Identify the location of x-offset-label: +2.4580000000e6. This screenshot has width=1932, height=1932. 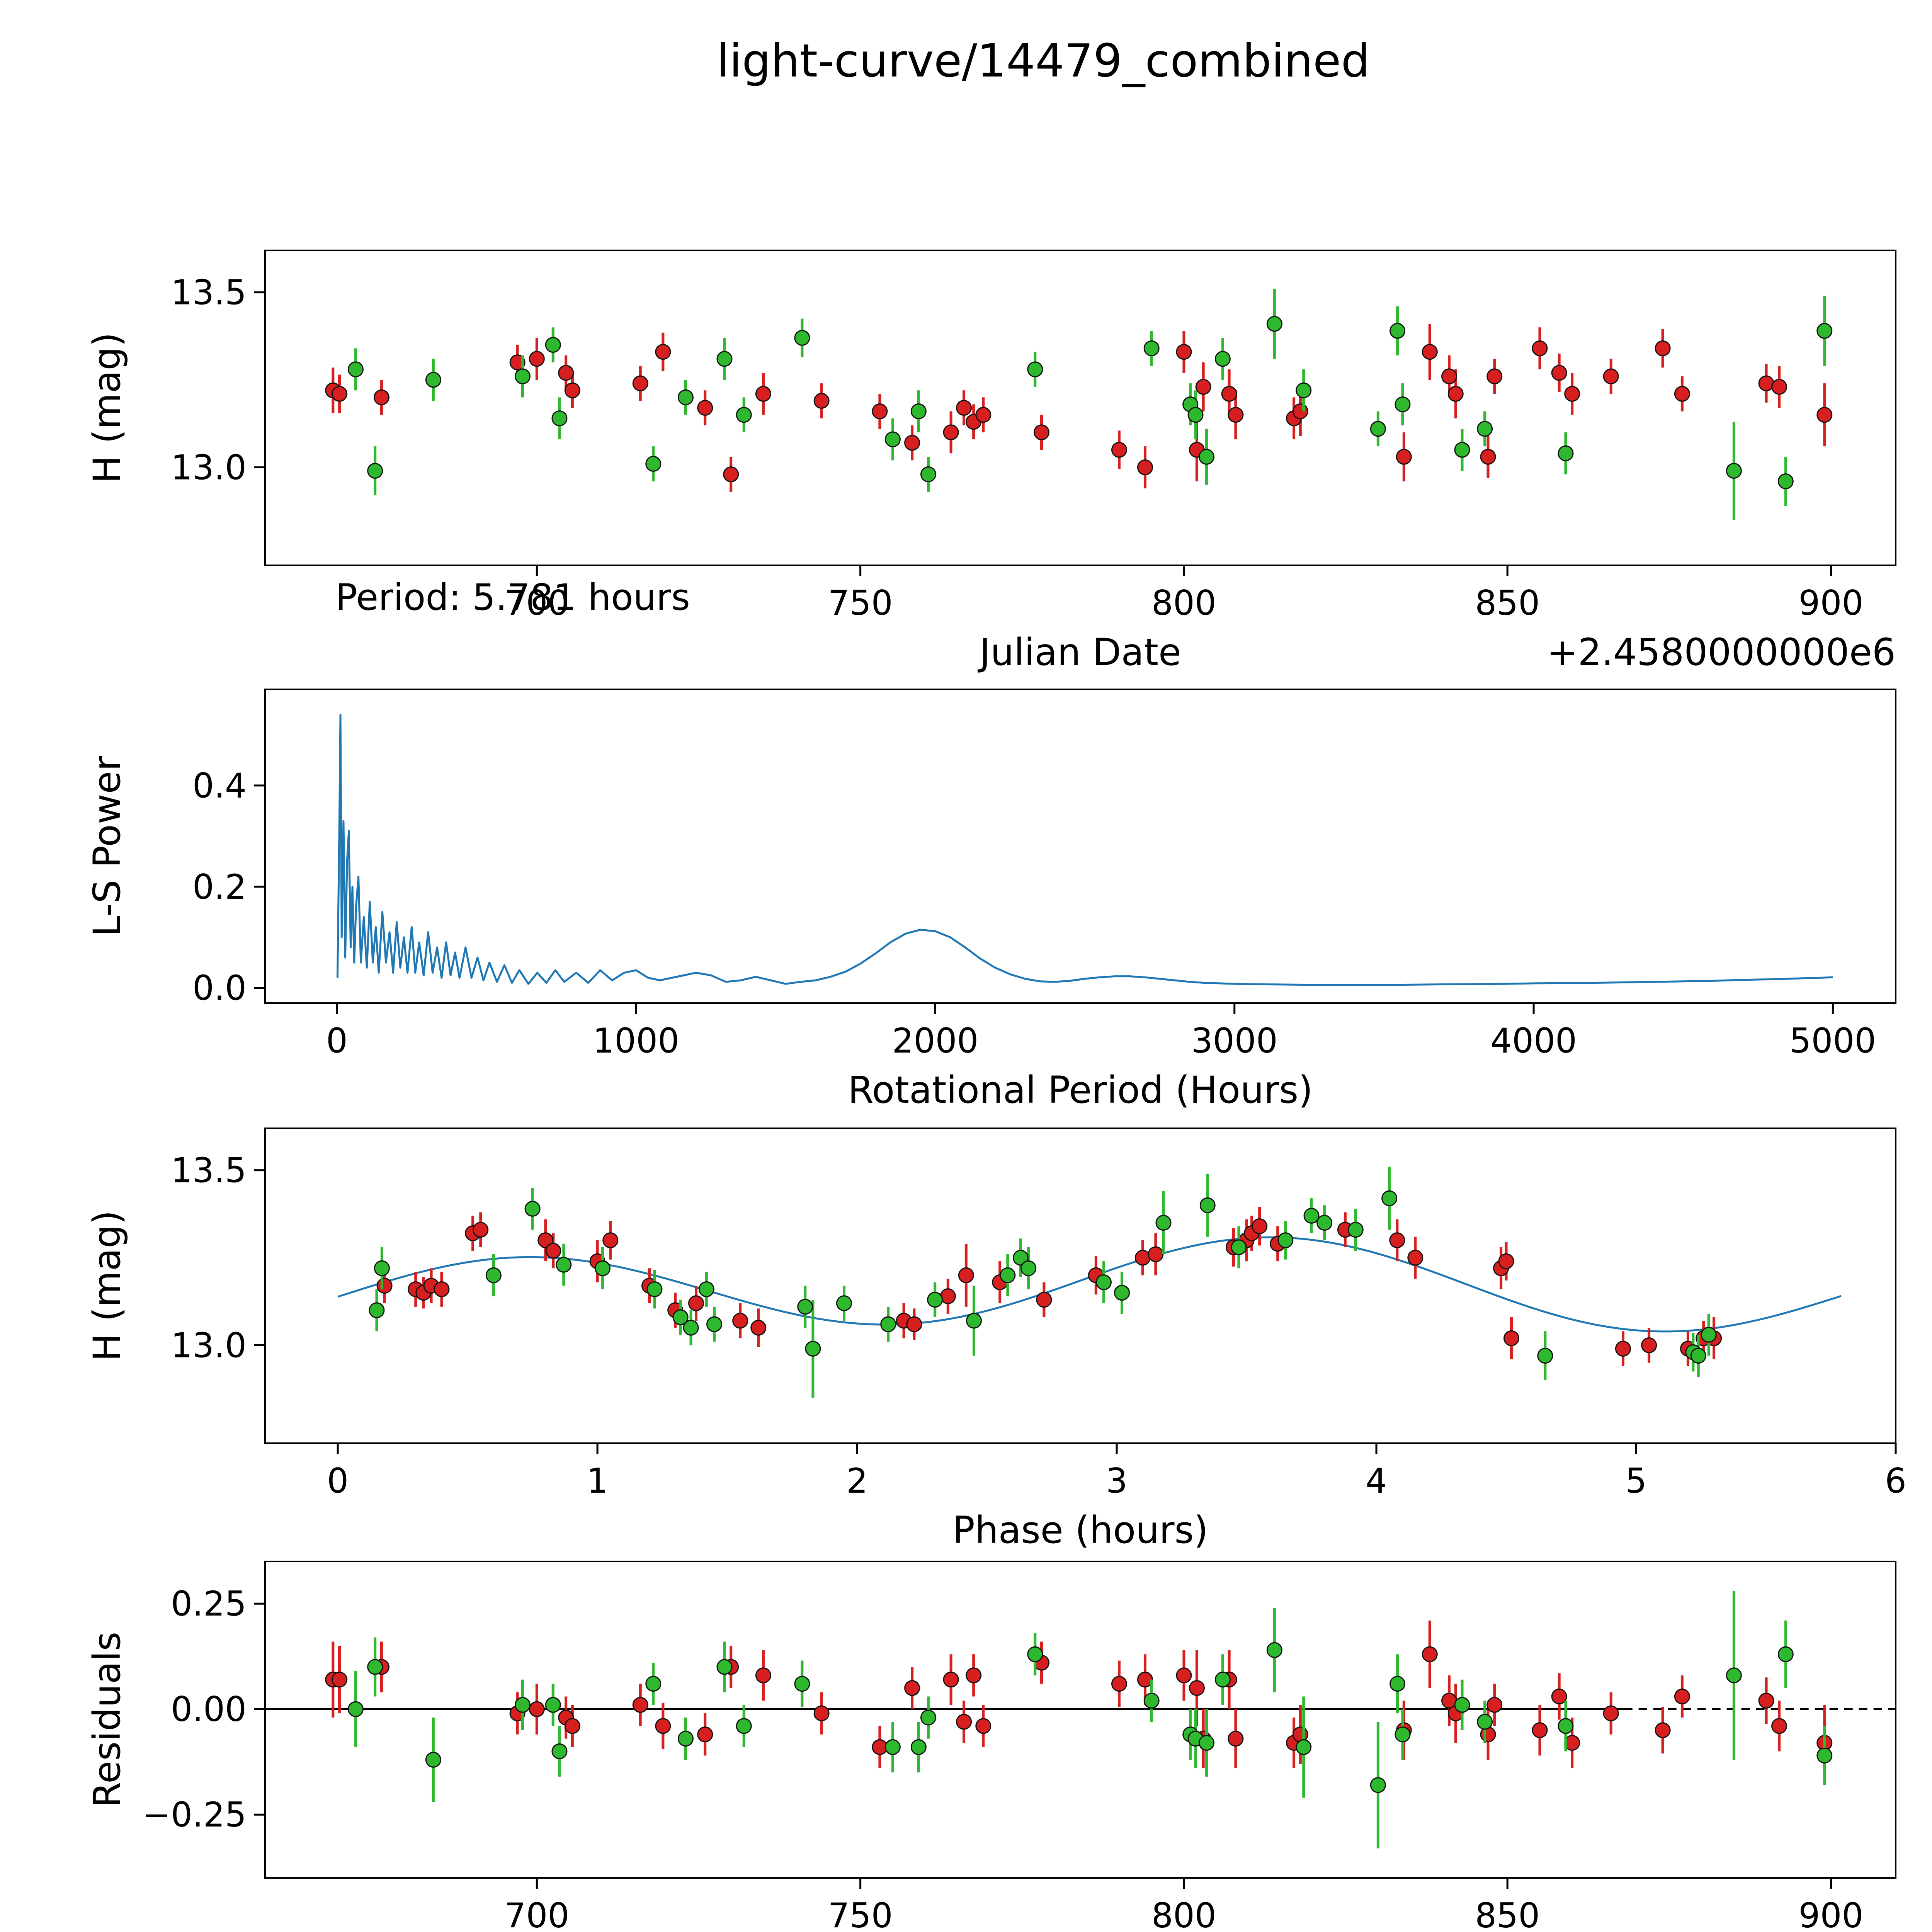
(1722, 652).